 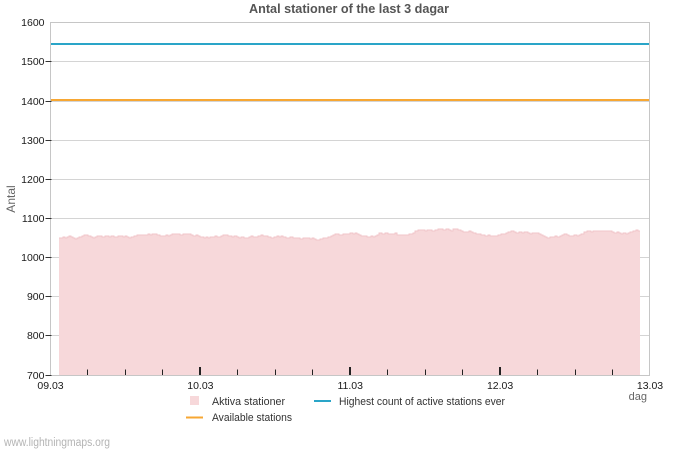 I want to click on svg-text: www.lightningmaps.org, so click(x=56, y=443).